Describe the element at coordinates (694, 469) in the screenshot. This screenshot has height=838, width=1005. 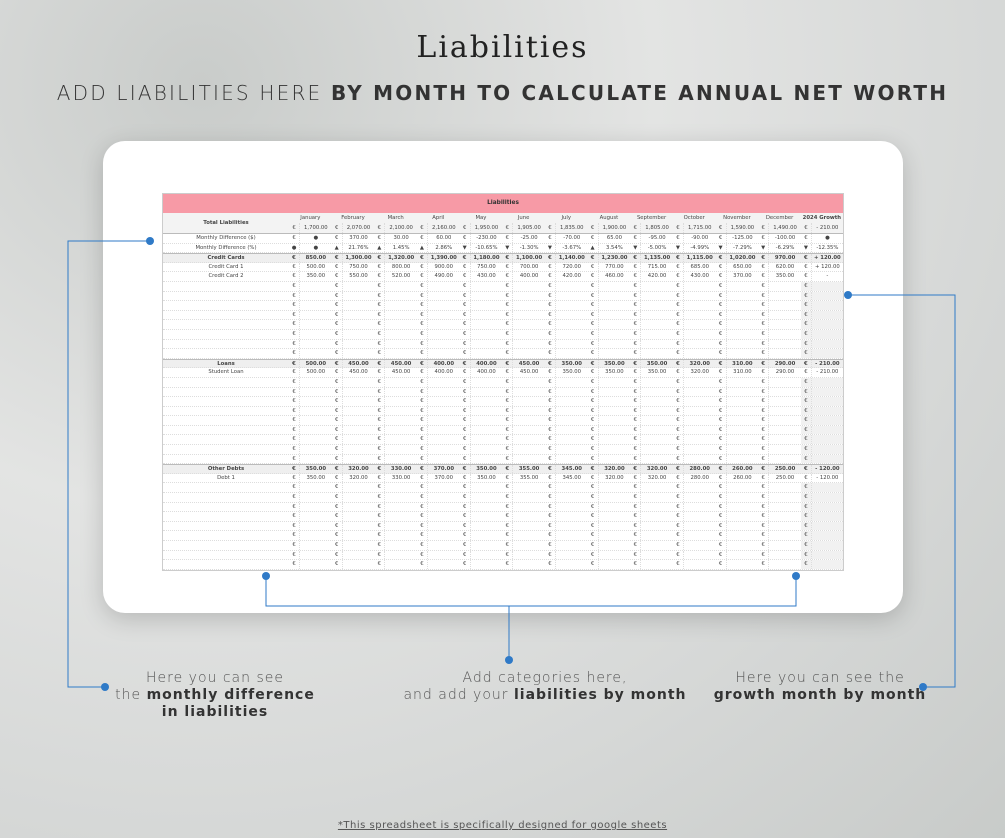
I see `table-cell: €280.00` at that location.